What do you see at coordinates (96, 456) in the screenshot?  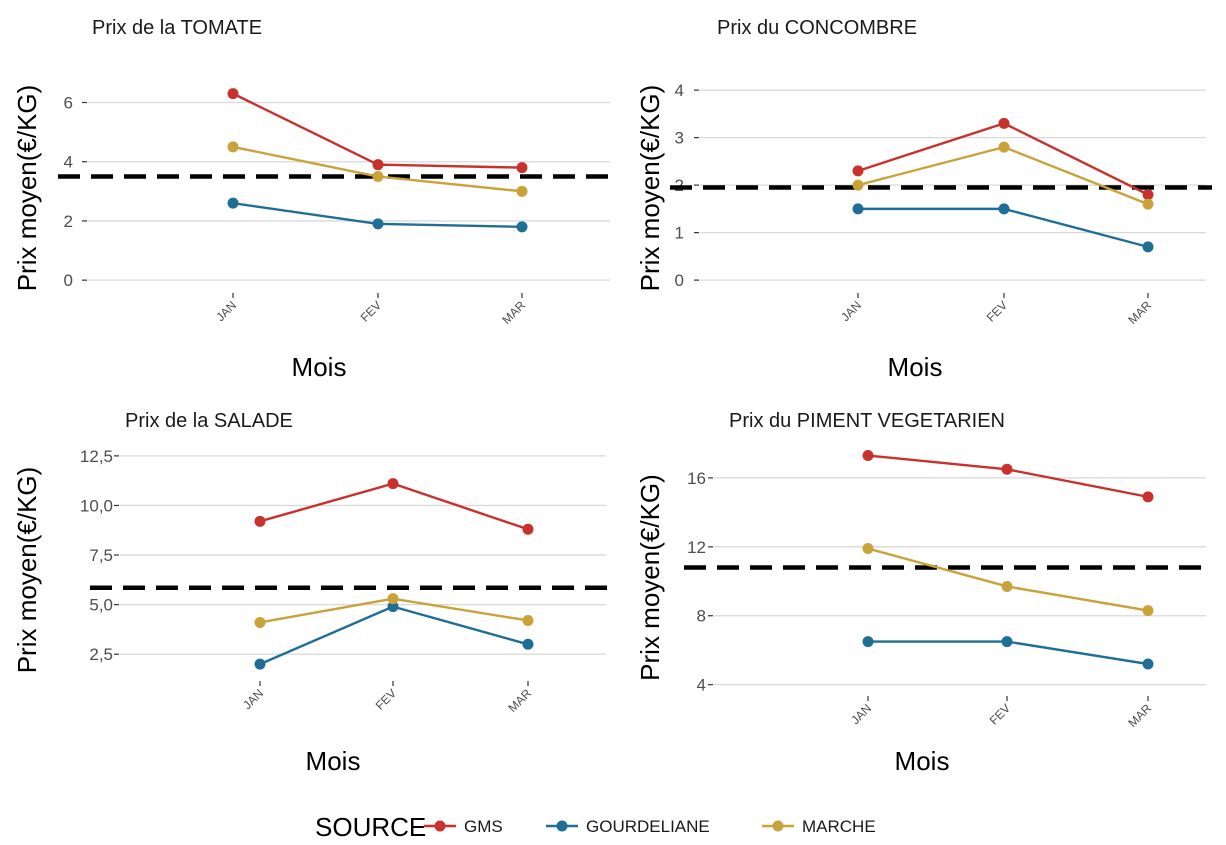 I see `y-tick-label: 12,5` at bounding box center [96, 456].